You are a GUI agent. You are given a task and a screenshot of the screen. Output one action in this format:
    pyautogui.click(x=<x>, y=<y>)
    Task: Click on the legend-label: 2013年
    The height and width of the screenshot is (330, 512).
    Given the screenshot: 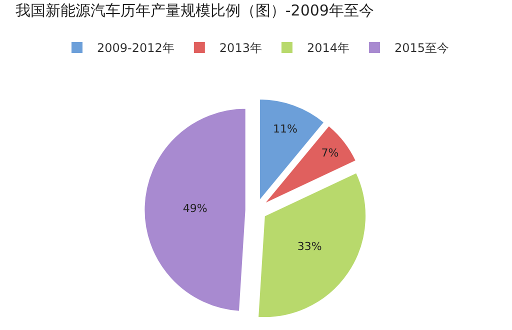 What is the action you would take?
    pyautogui.click(x=240, y=48)
    